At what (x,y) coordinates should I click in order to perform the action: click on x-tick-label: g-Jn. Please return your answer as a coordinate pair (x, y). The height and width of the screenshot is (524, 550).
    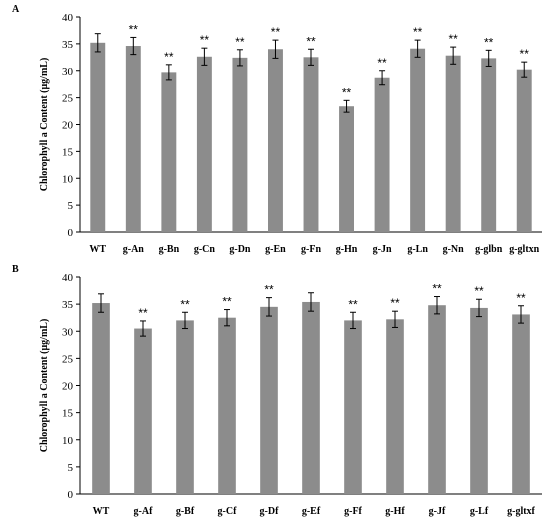
    Looking at the image, I should click on (382, 249).